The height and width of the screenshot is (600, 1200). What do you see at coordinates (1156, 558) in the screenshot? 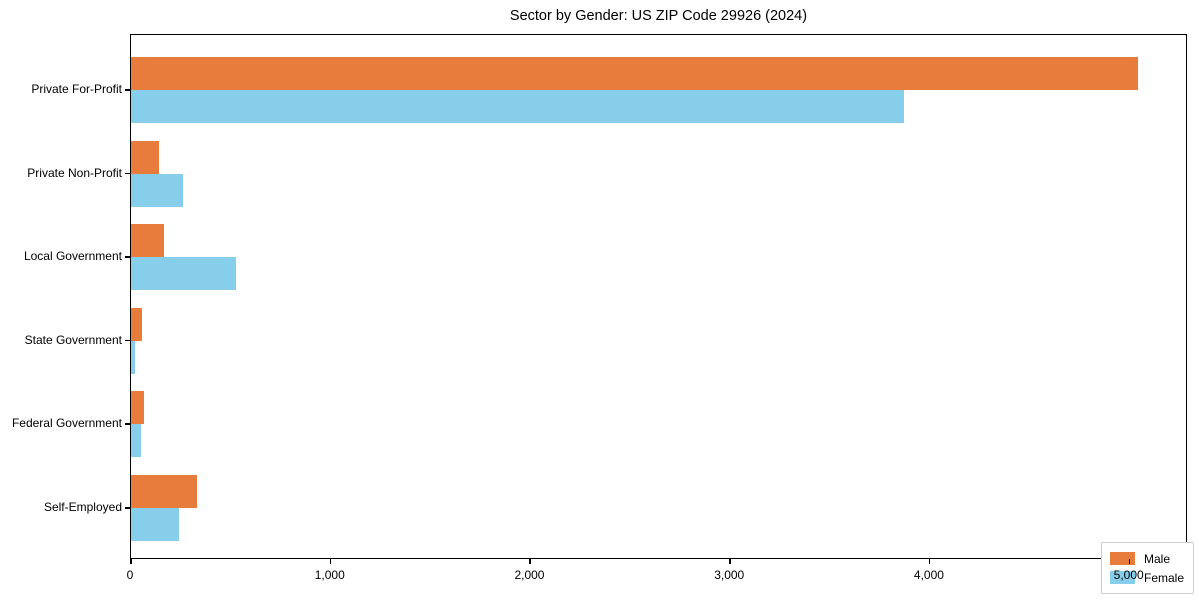
I see `legend-label-male: Male` at bounding box center [1156, 558].